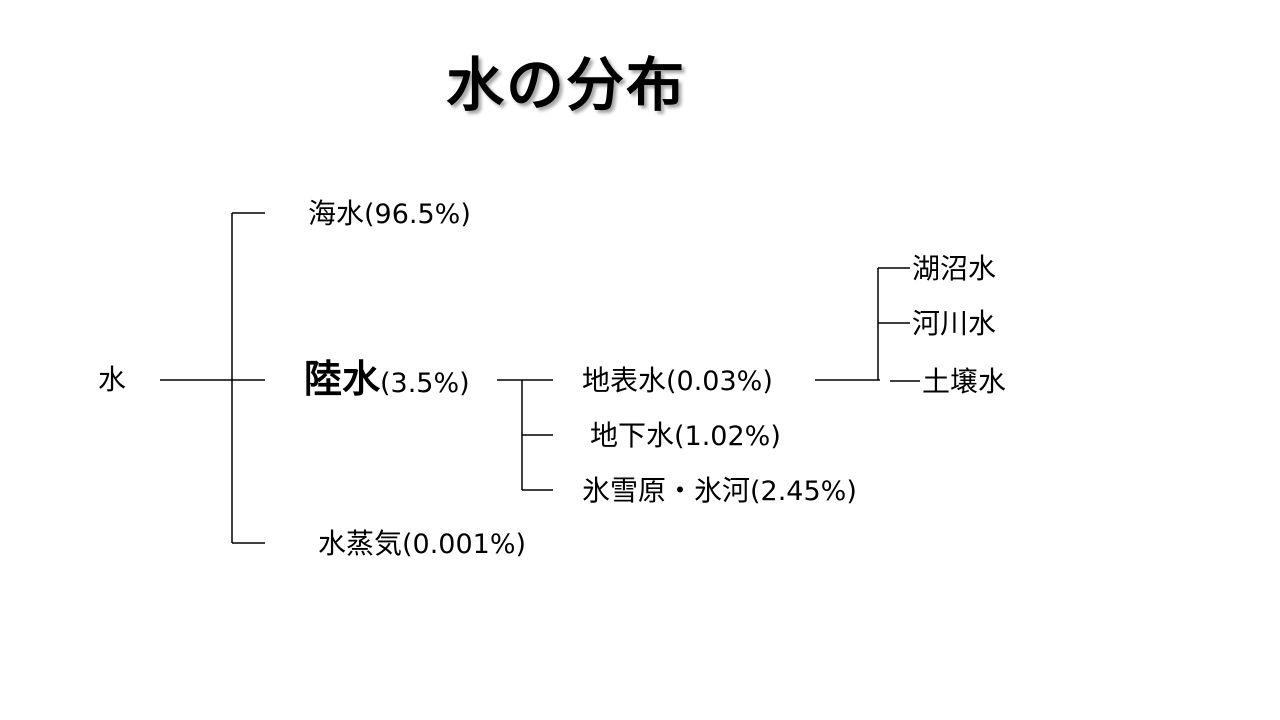 The image size is (1280, 720). I want to click on node-ice-name: 氷雪原・氷河, so click(666, 490).